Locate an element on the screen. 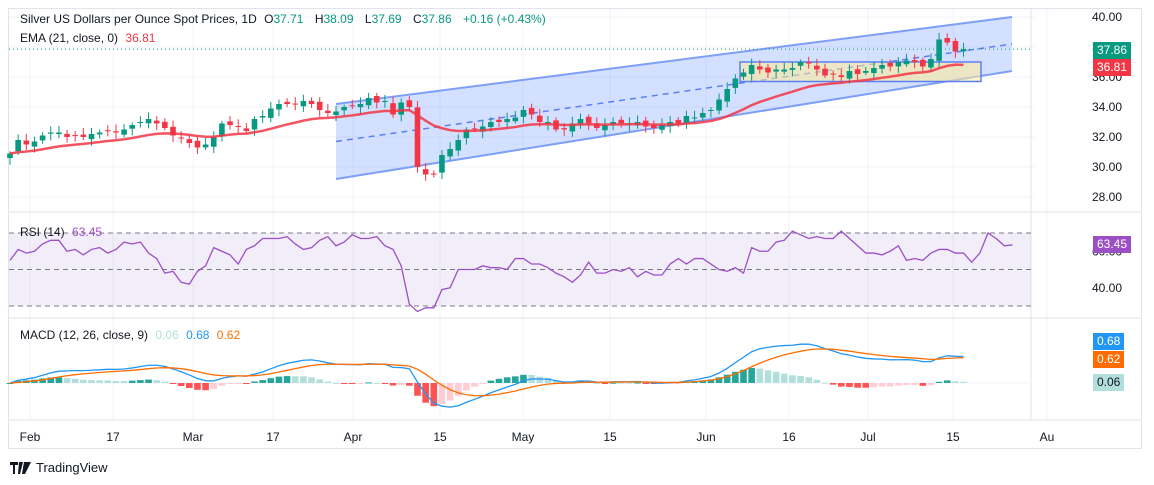 The height and width of the screenshot is (485, 1154). open-label: O is located at coordinates (269, 19).